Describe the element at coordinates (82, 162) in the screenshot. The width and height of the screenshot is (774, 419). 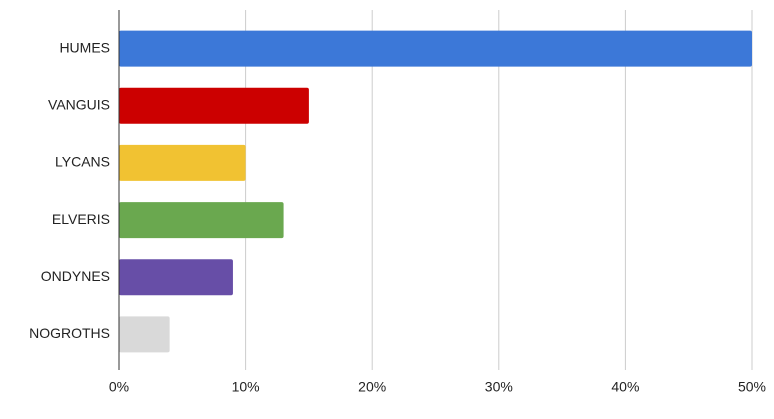
I see `y-tick-label: LYCANS` at that location.